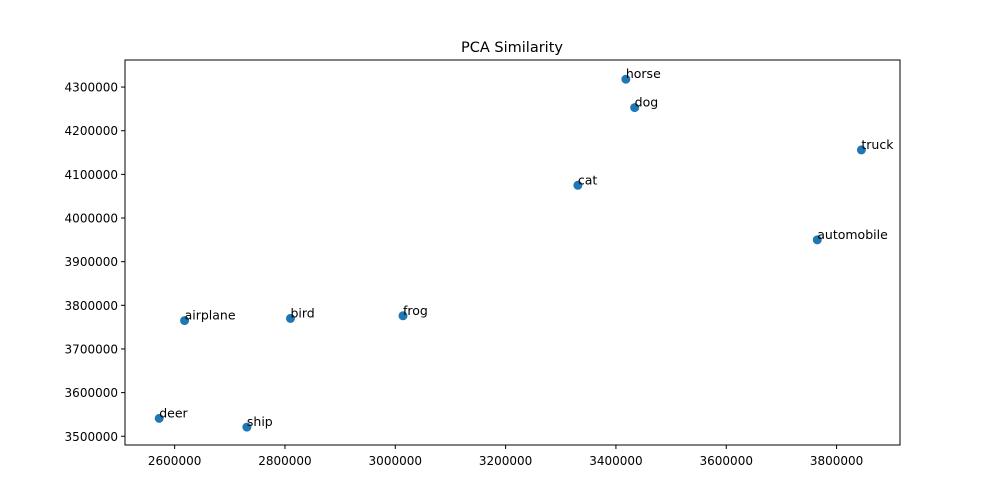 The width and height of the screenshot is (1000, 500). What do you see at coordinates (159, 418) in the screenshot?
I see `data-point-deer` at bounding box center [159, 418].